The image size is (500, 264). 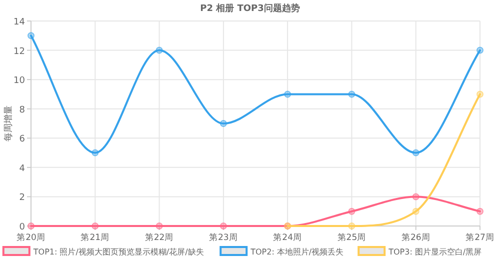 What do you see at coordinates (435, 252) in the screenshot?
I see `legend-label: TOP3: 图片显示空白/黑屏` at bounding box center [435, 252].